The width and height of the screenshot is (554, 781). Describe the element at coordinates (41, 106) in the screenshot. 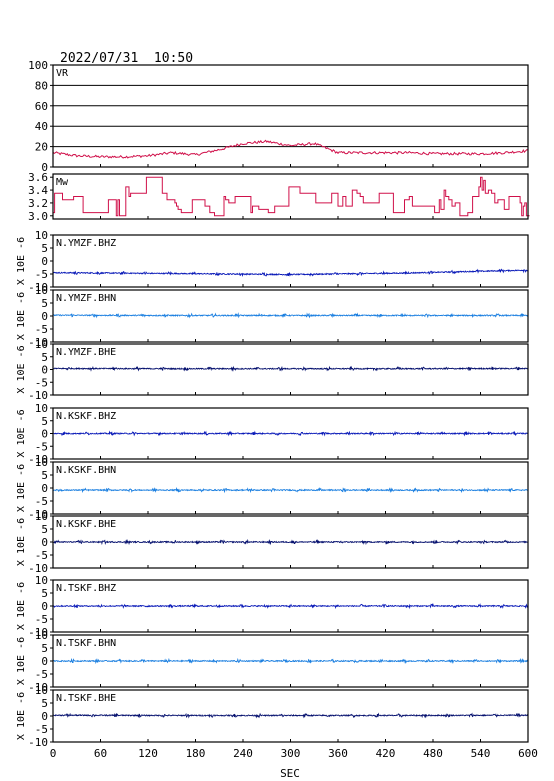

I see `y-tick-label: 60` at that location.